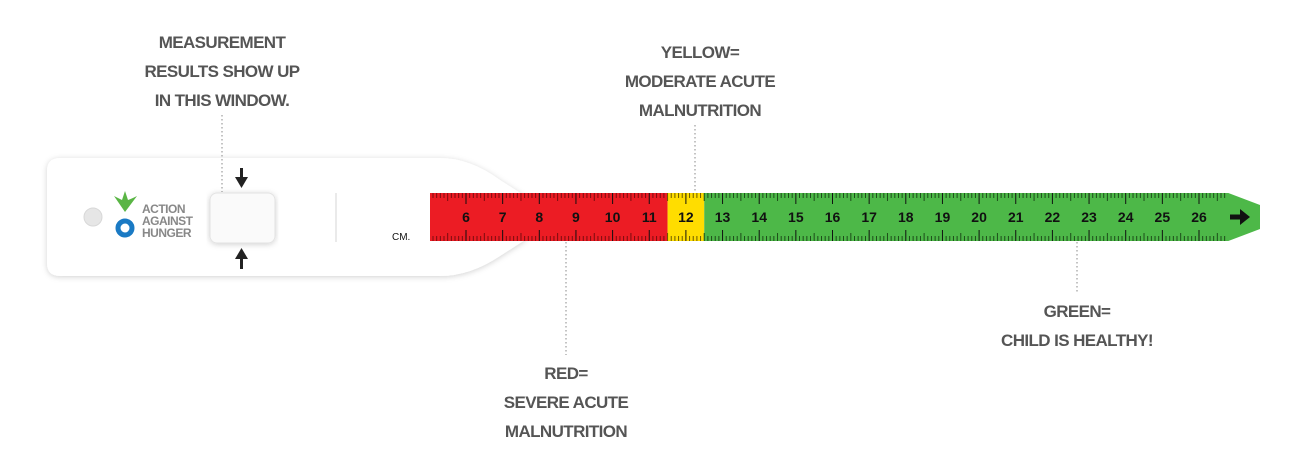  What do you see at coordinates (401, 237) in the screenshot?
I see `unit-label: CM.` at bounding box center [401, 237].